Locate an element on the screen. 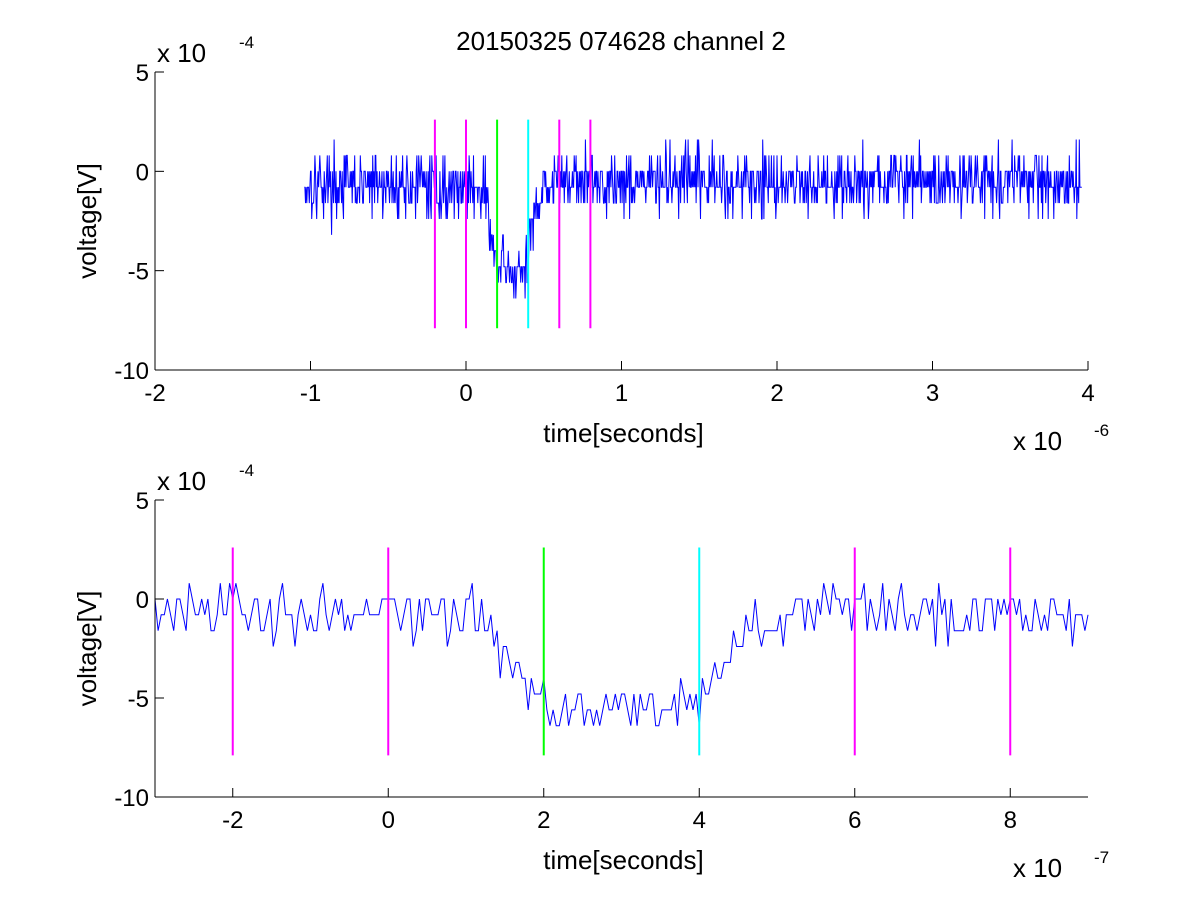 The height and width of the screenshot is (906, 1201). top-y-tick-label: -5 is located at coordinates (138, 272).